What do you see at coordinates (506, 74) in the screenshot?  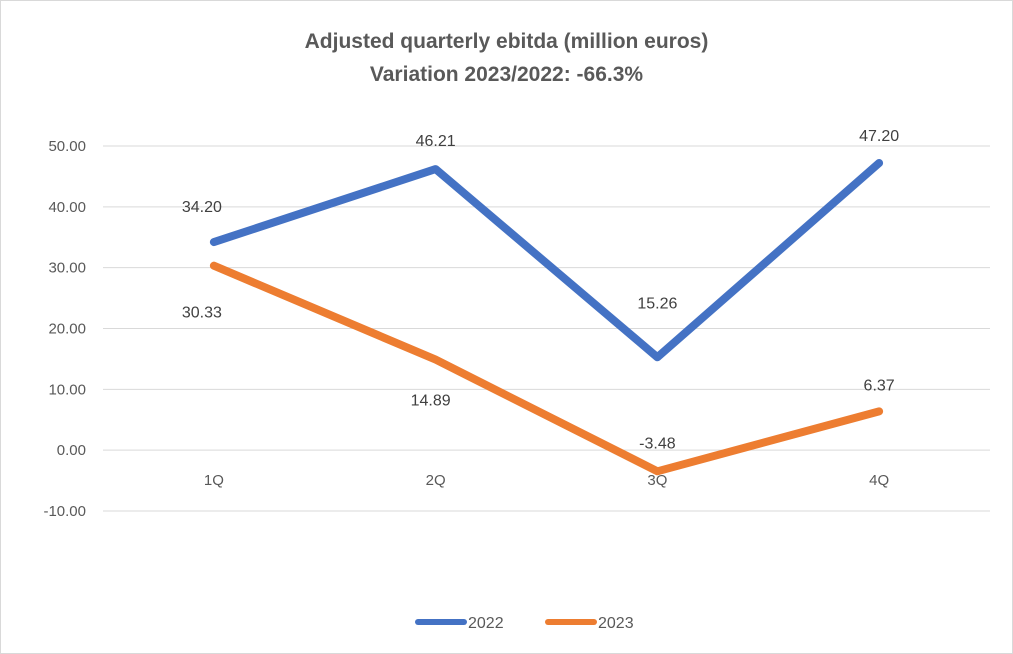 I see `chart-subtitle: Variation 2023/2022: -66.3%` at bounding box center [506, 74].